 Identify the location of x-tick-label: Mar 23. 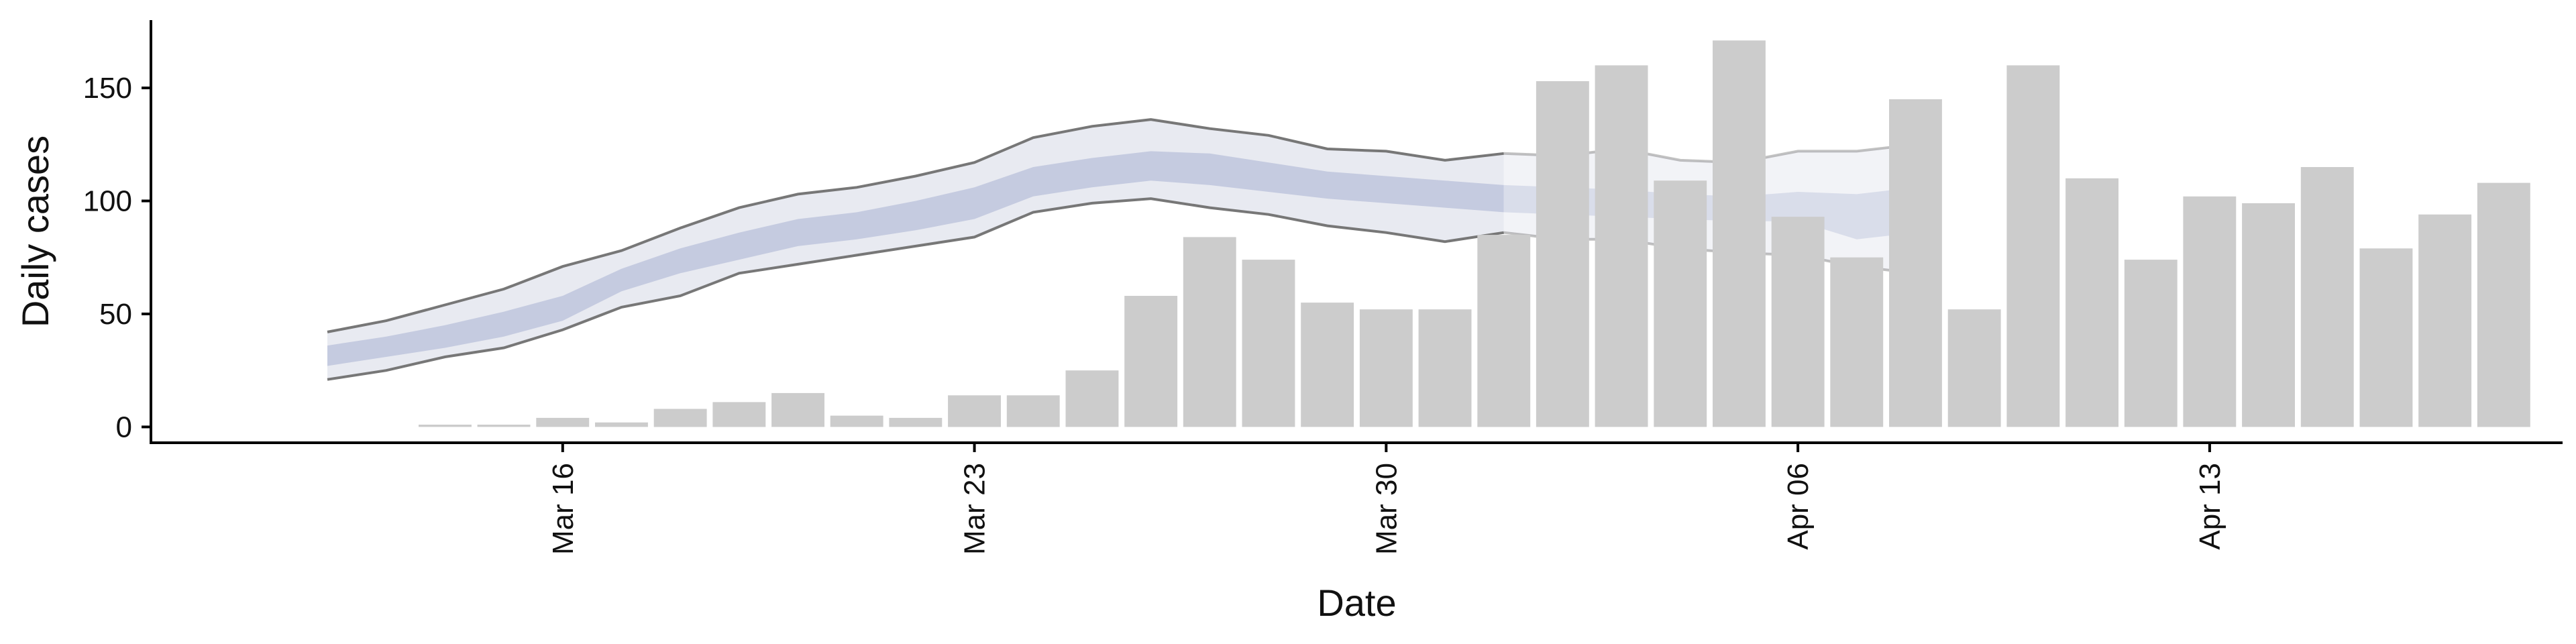
(975, 509).